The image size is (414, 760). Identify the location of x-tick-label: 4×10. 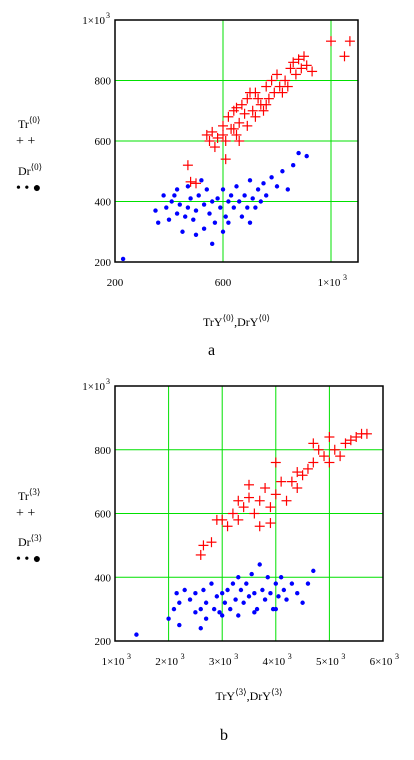
(273, 662).